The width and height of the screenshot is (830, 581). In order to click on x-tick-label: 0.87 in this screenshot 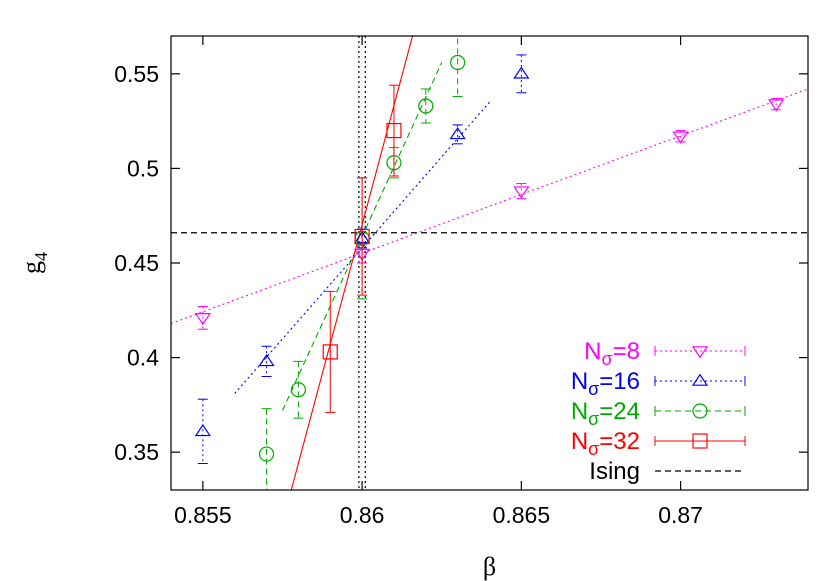, I will do `click(680, 515)`.